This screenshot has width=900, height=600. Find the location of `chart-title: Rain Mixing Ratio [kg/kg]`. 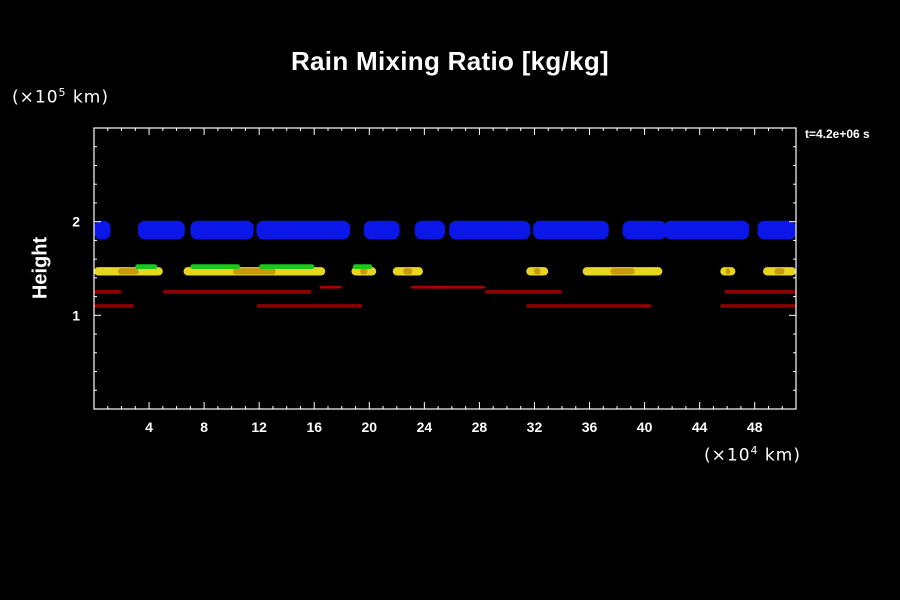

chart-title: Rain Mixing Ratio [kg/kg] is located at coordinates (450, 61).